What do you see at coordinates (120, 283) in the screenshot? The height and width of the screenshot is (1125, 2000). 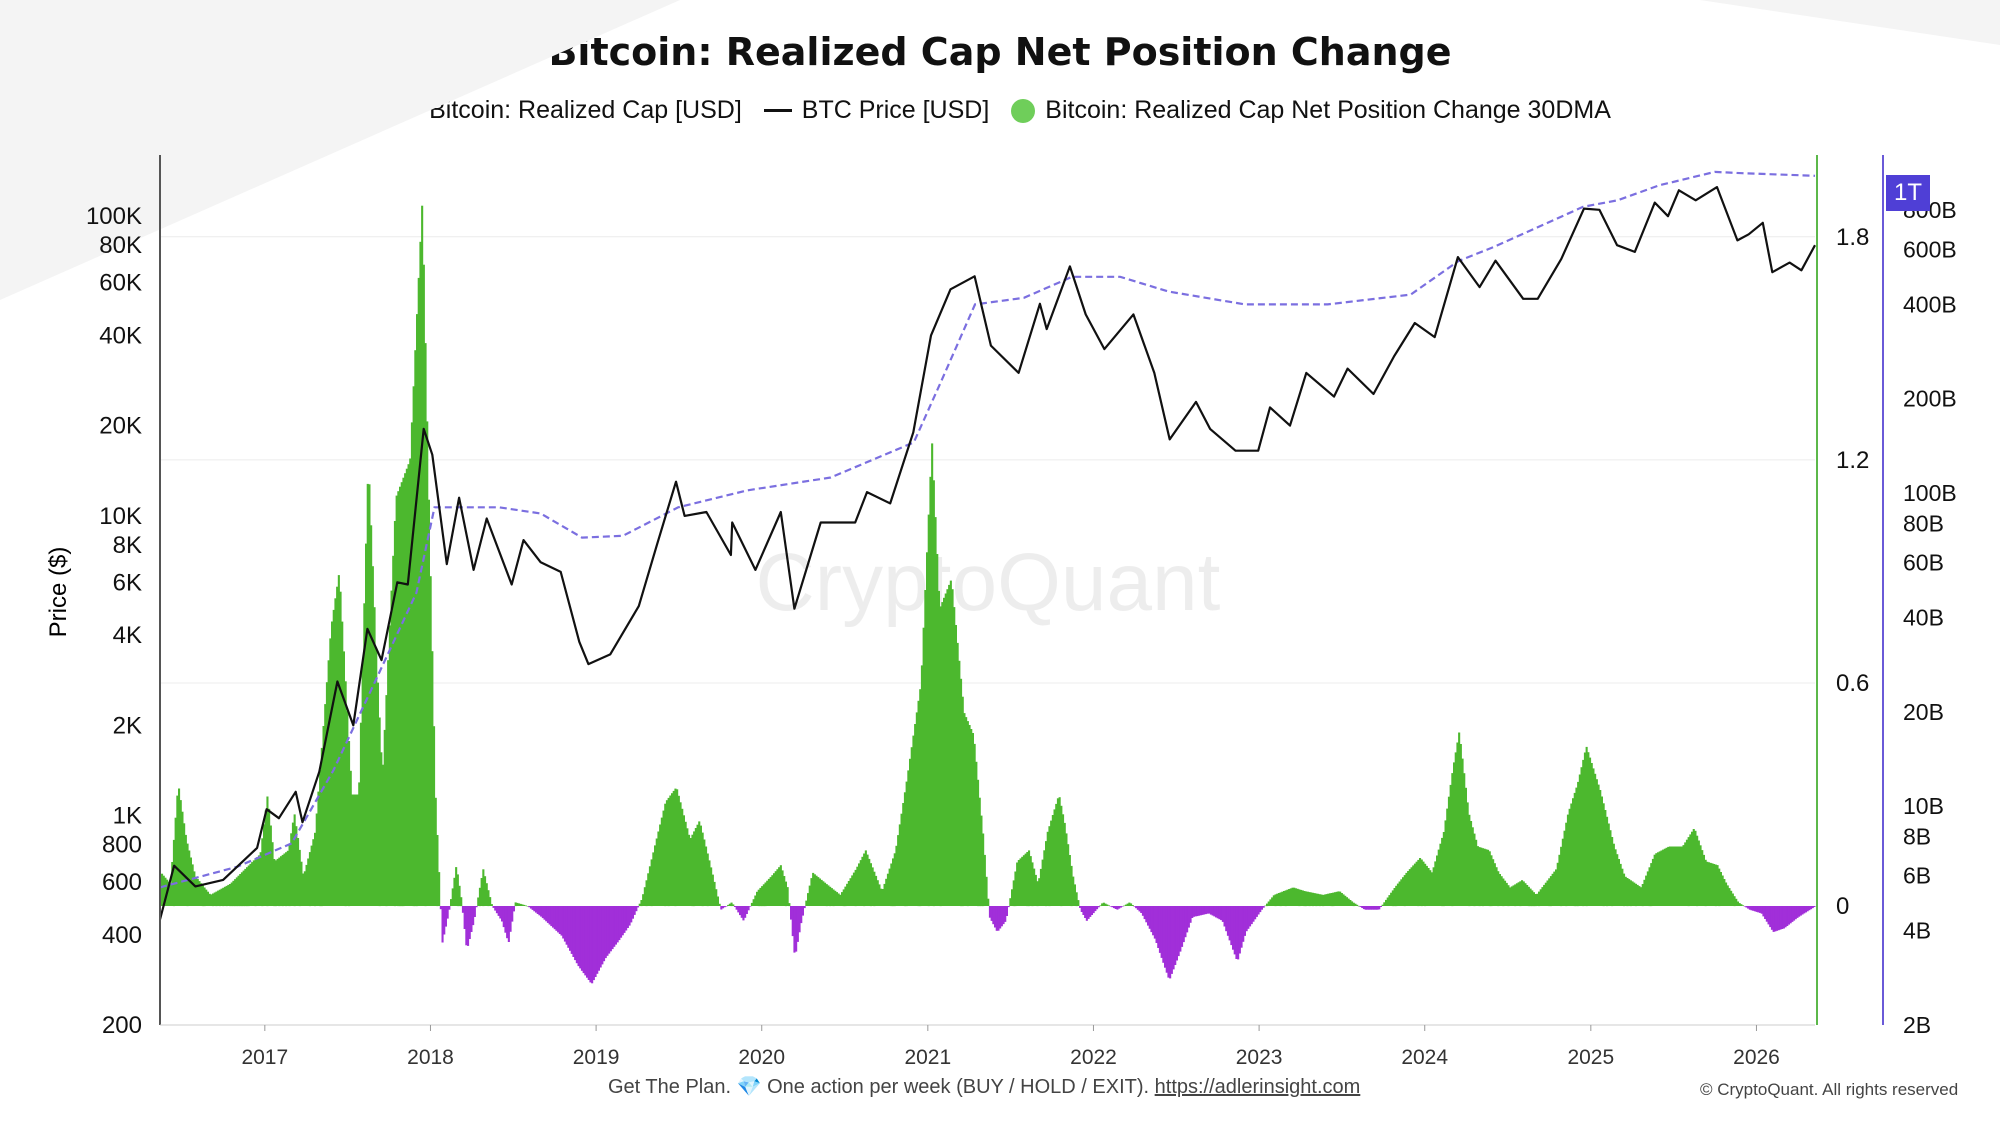 I see `left-axis-tick-label: 60K` at bounding box center [120, 283].